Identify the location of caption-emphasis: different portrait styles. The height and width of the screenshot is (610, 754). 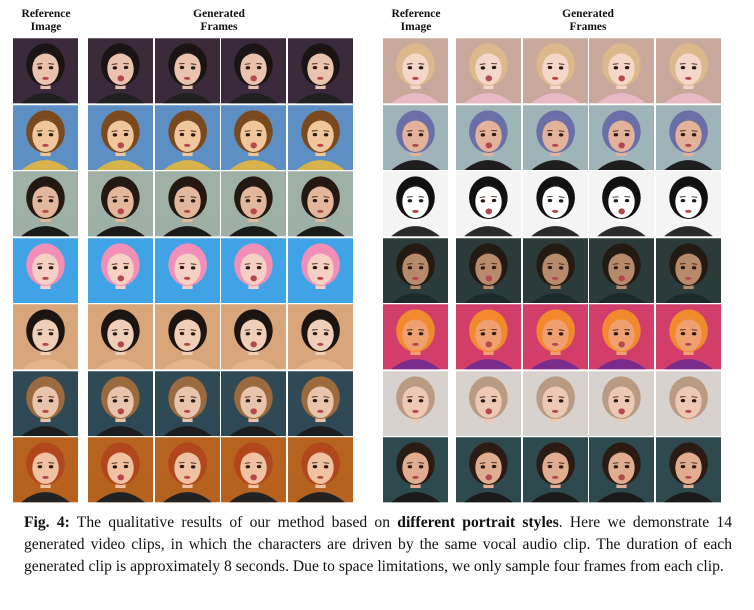
(478, 522).